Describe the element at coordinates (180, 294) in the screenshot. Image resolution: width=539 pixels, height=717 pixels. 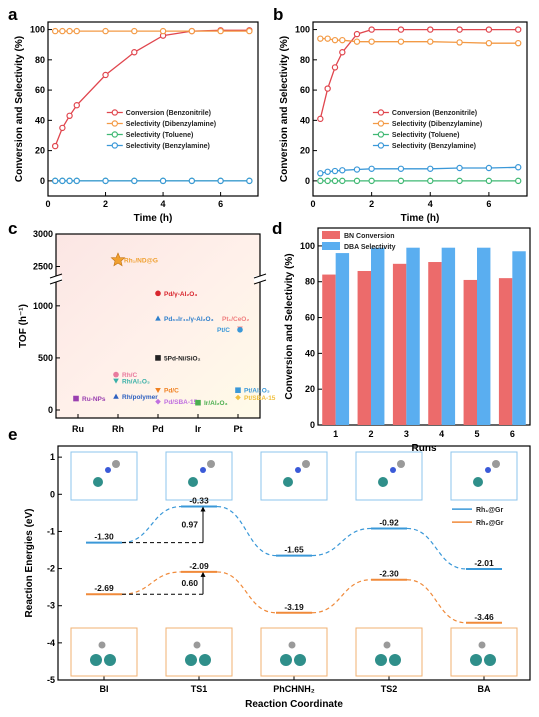
I see `data-point-label: Pd/γ-Al₂O₃` at that location.